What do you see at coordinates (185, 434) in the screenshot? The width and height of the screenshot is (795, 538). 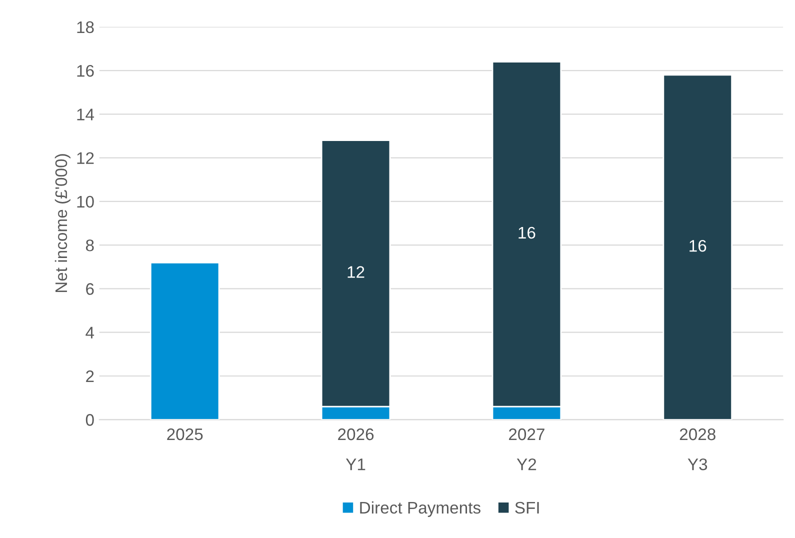 I see `x-tick-label: 2025` at bounding box center [185, 434].